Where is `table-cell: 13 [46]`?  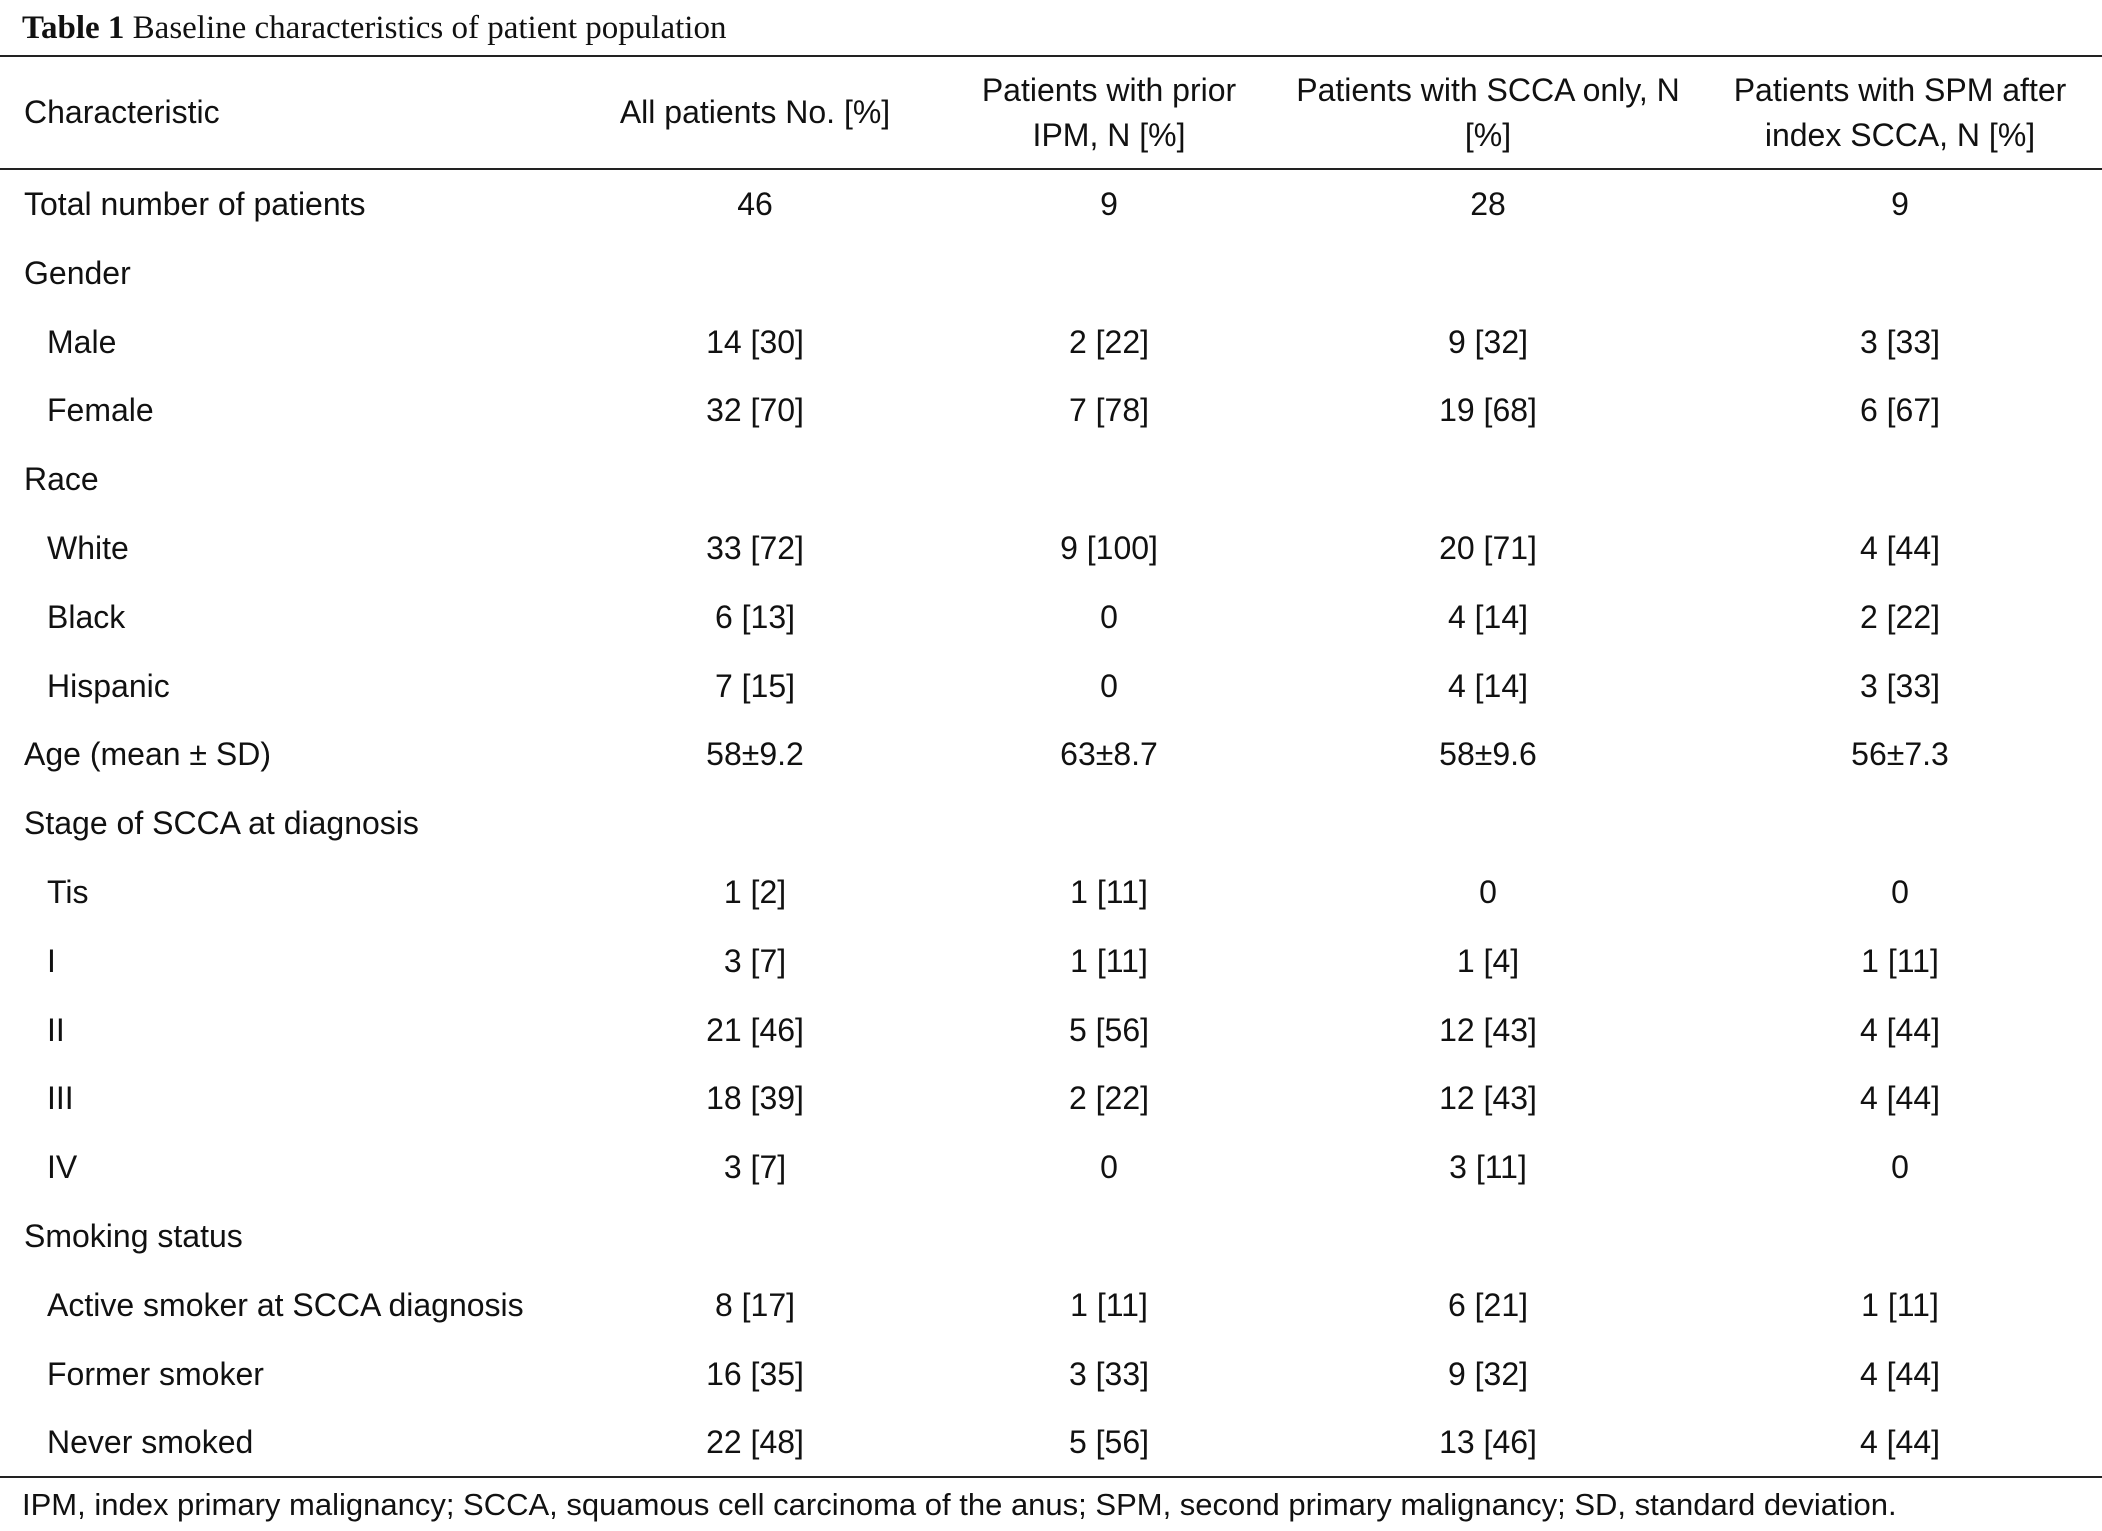
table-cell: 13 [46] is located at coordinates (1488, 1441).